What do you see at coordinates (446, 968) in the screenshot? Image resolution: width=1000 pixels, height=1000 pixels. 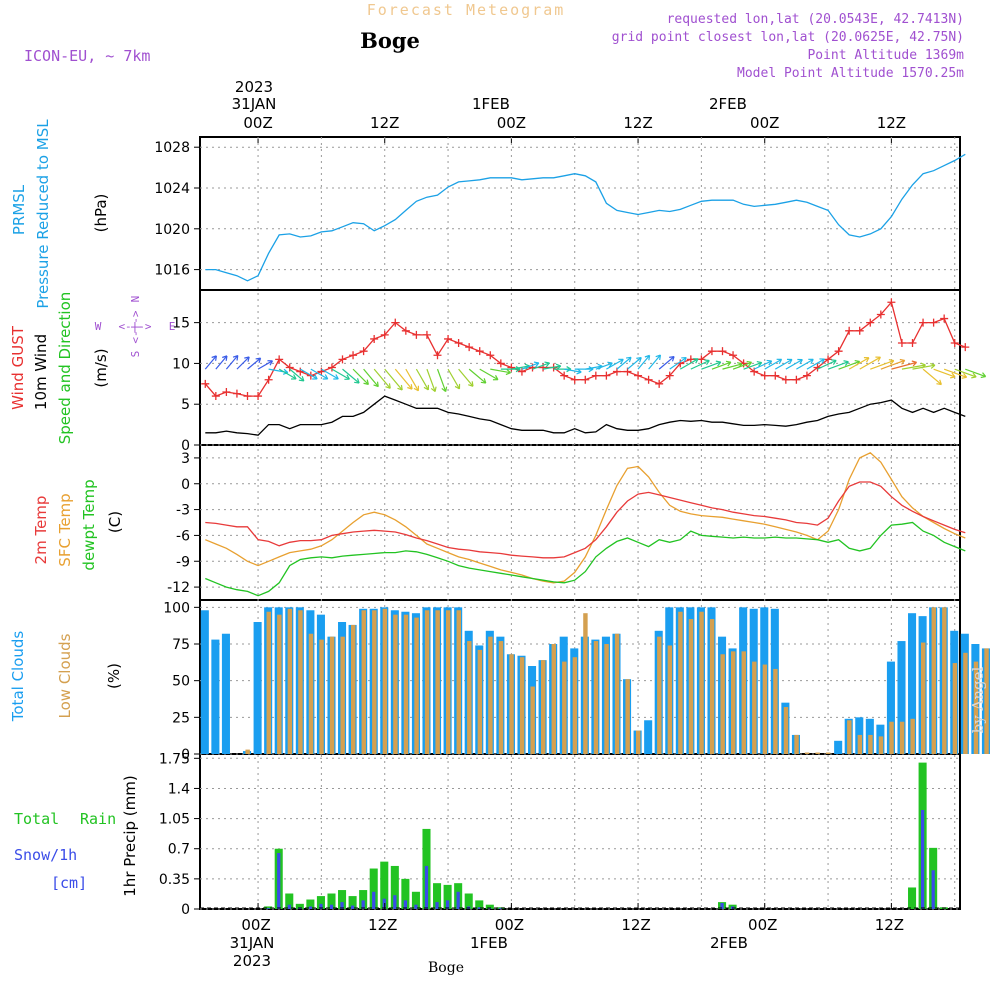 I see `footer-station: Boge` at bounding box center [446, 968].